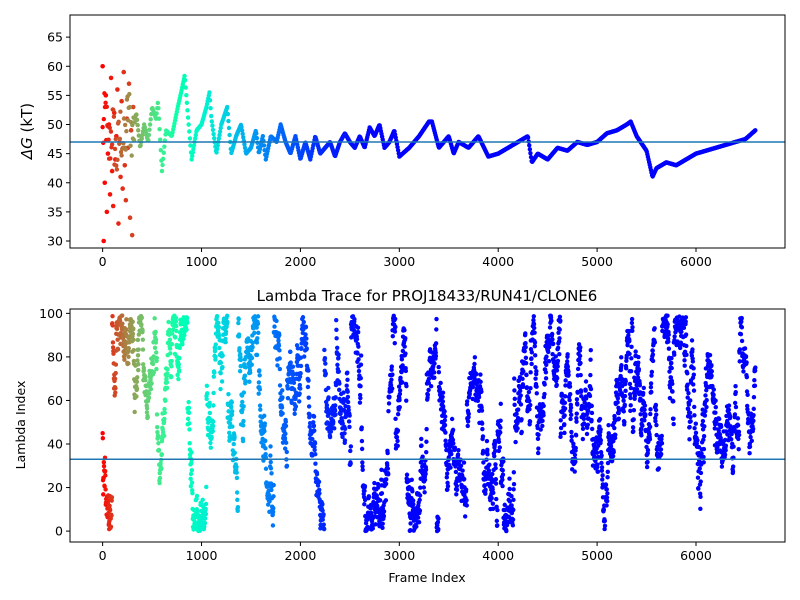  Describe the element at coordinates (27, 131) in the screenshot. I see `delta-g-y-axis-label: ΔG (kT)` at that location.